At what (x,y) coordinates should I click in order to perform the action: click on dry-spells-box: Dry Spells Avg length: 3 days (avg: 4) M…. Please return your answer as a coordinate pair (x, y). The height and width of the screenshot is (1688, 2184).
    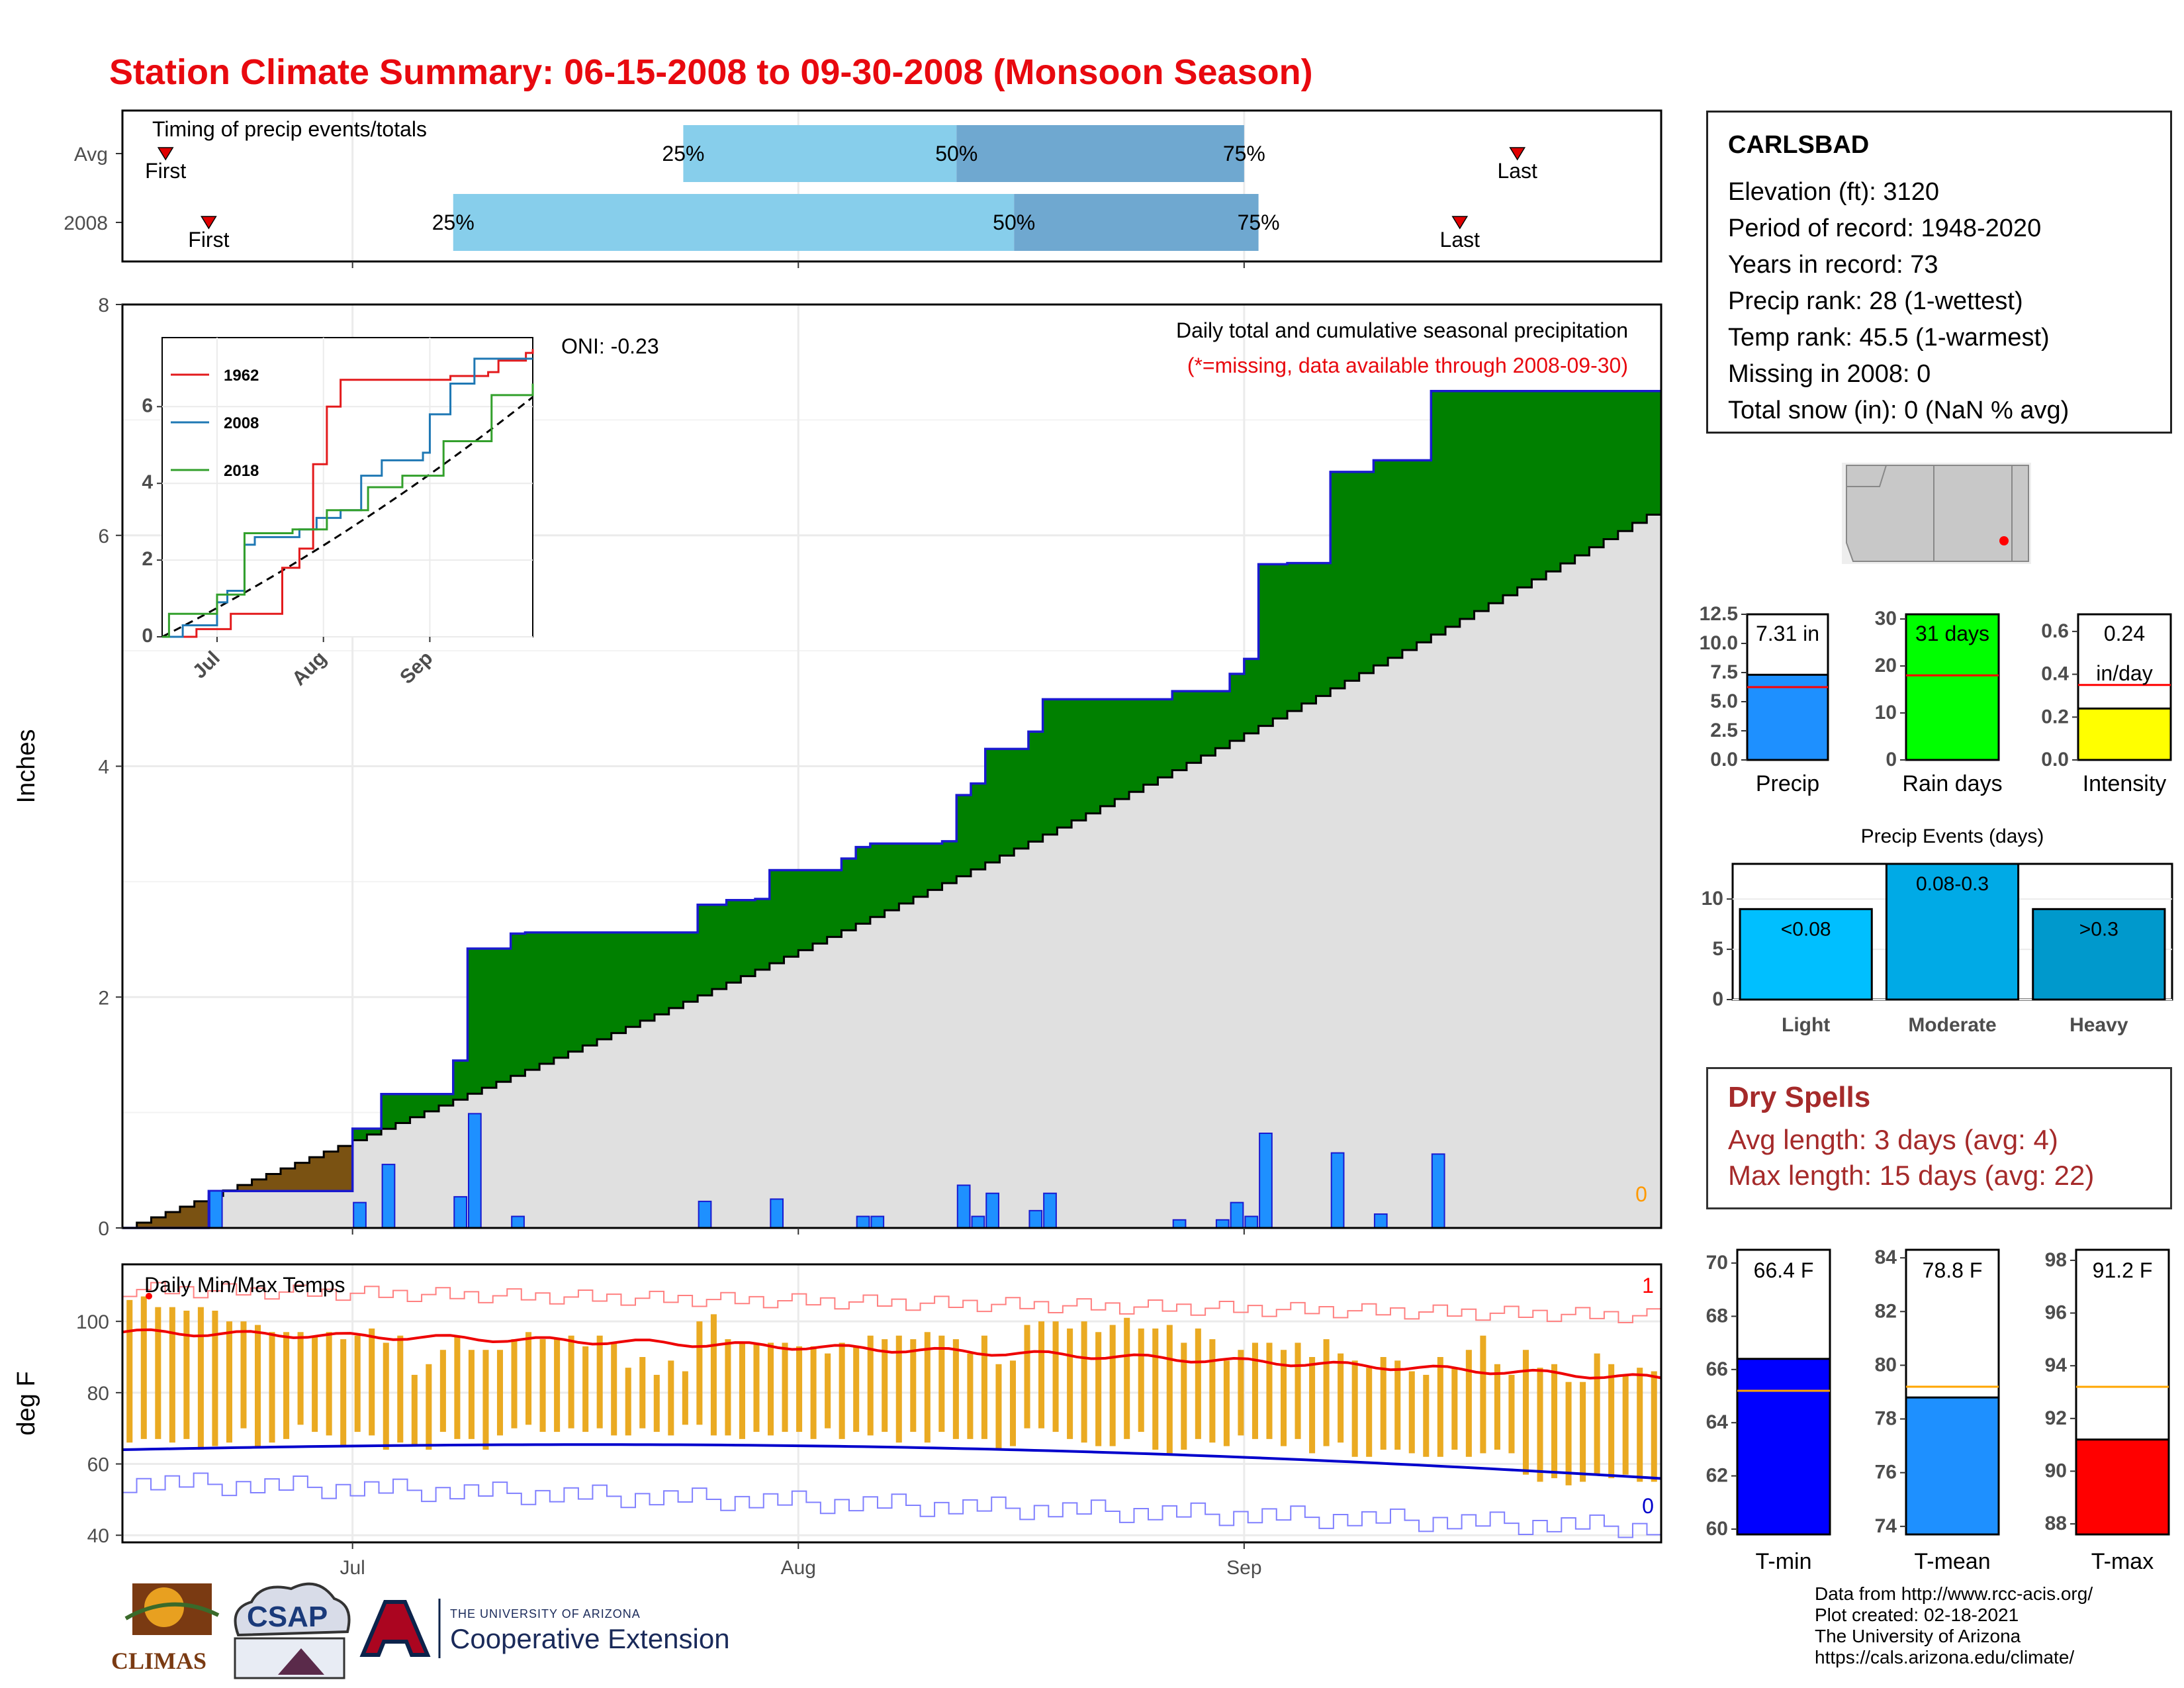
    Looking at the image, I should click on (1939, 1138).